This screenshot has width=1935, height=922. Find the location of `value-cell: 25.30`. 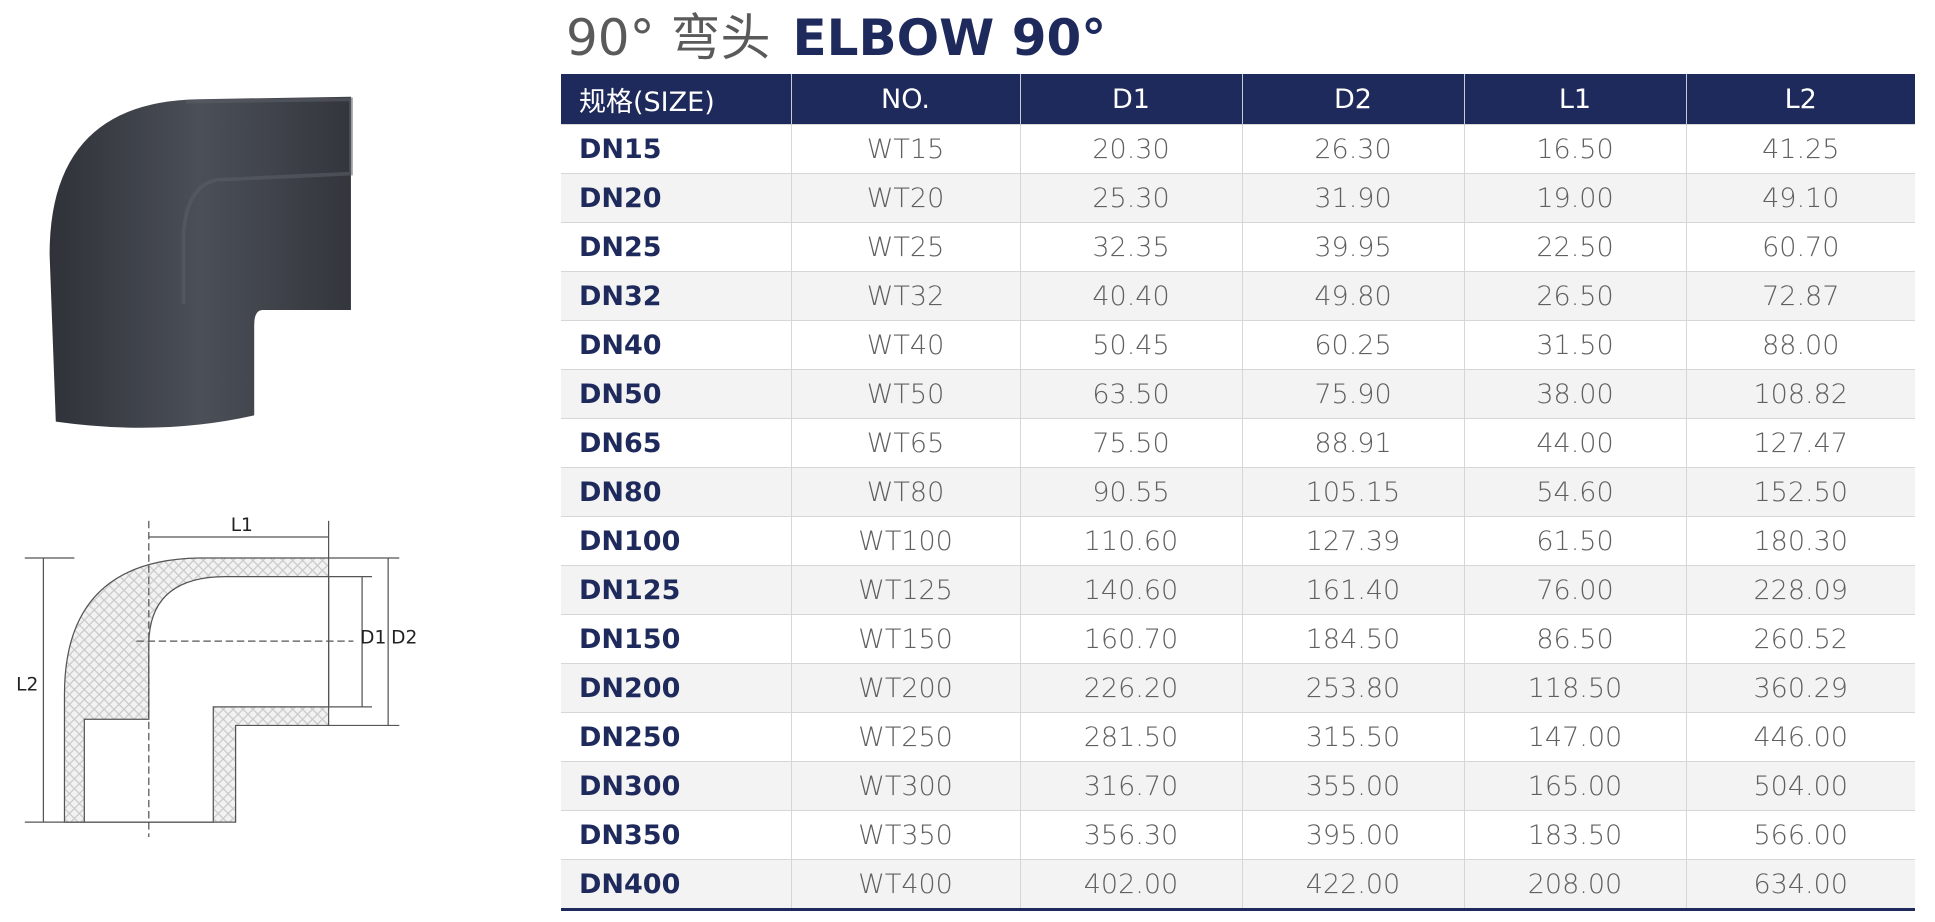

value-cell: 25.30 is located at coordinates (1130, 198).